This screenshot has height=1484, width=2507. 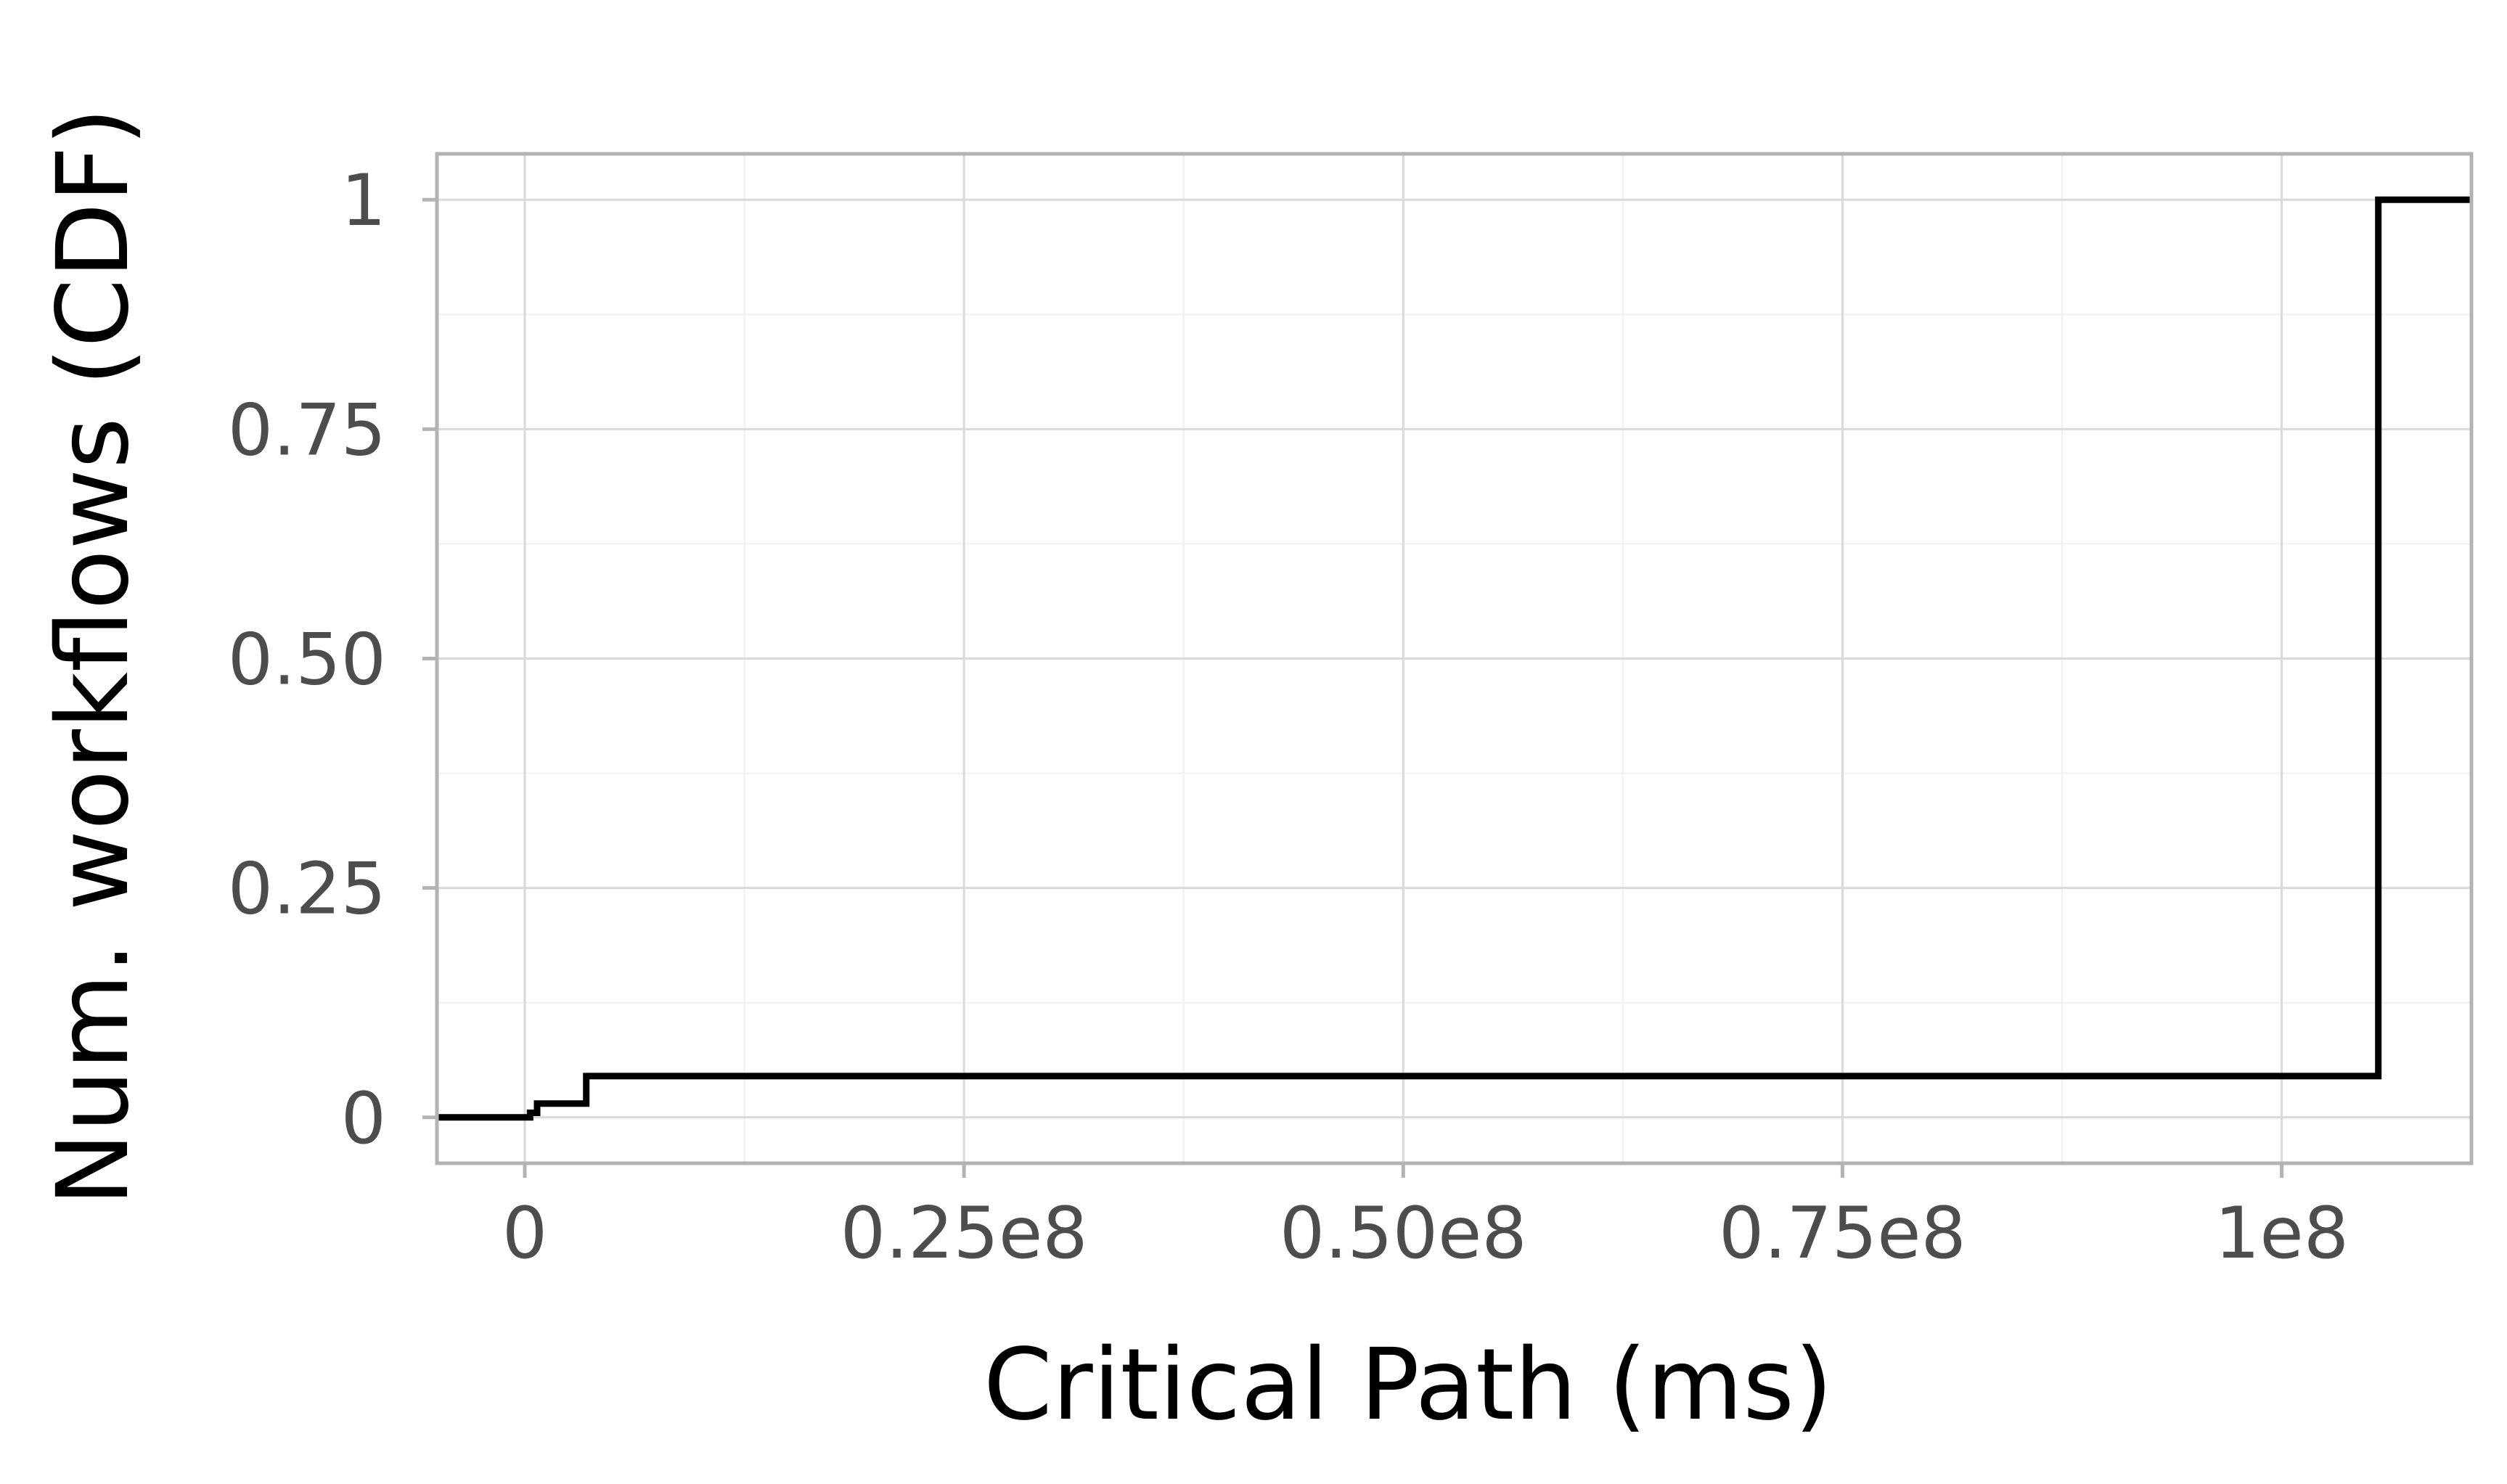 What do you see at coordinates (363, 1119) in the screenshot?
I see `y-tick-label: 0` at bounding box center [363, 1119].